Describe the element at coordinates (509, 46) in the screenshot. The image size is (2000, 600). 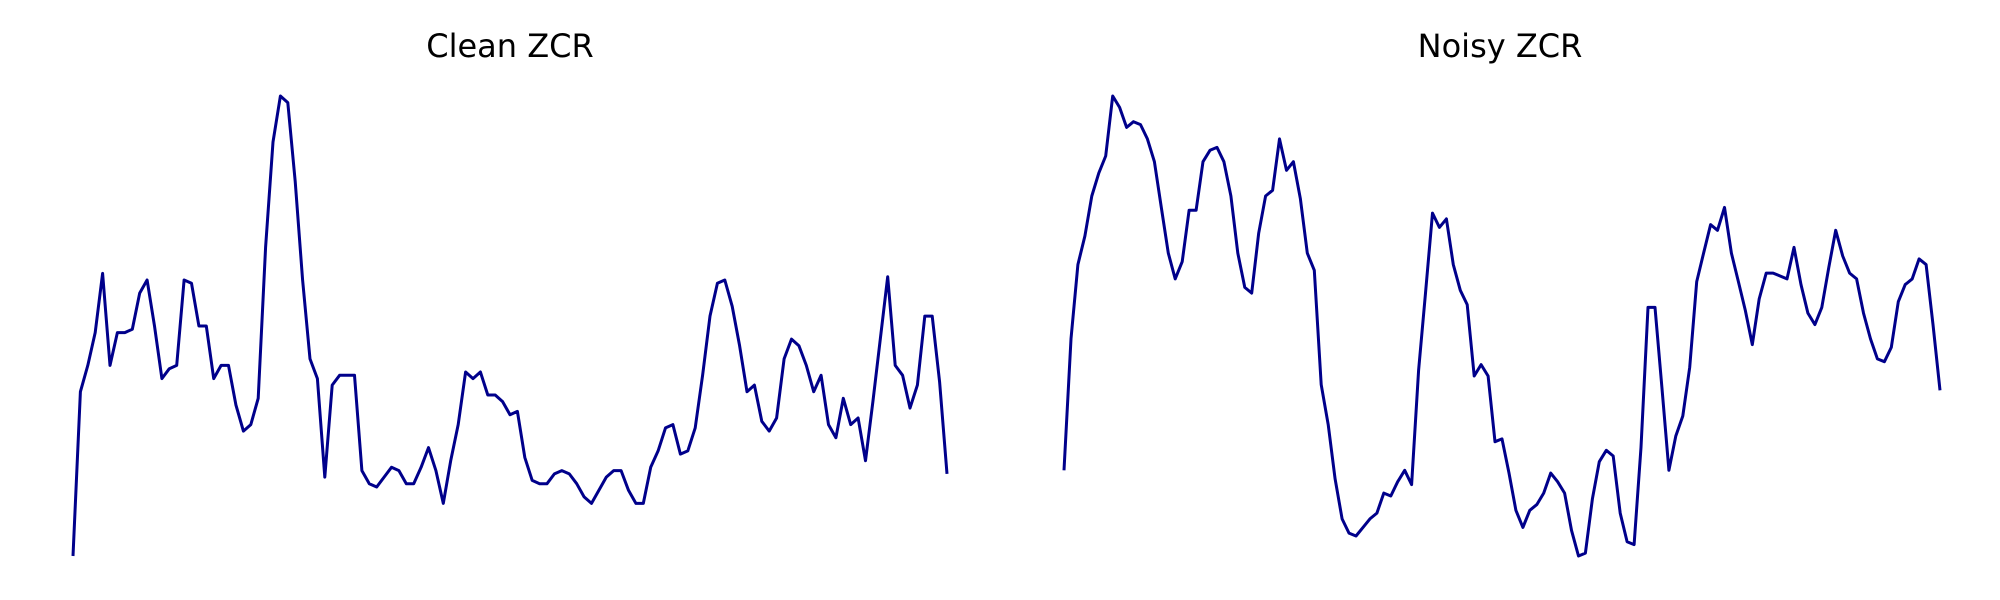
I see `chart-title-clean: Clean ZCR` at that location.